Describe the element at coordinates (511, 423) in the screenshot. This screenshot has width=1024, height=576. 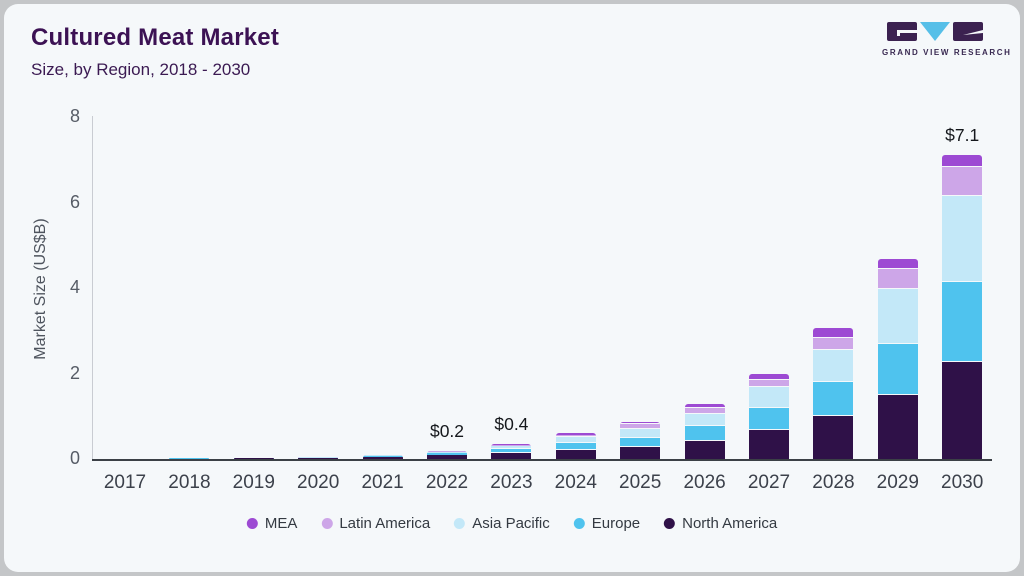
I see `bar-value-label-2023: $0.4` at that location.